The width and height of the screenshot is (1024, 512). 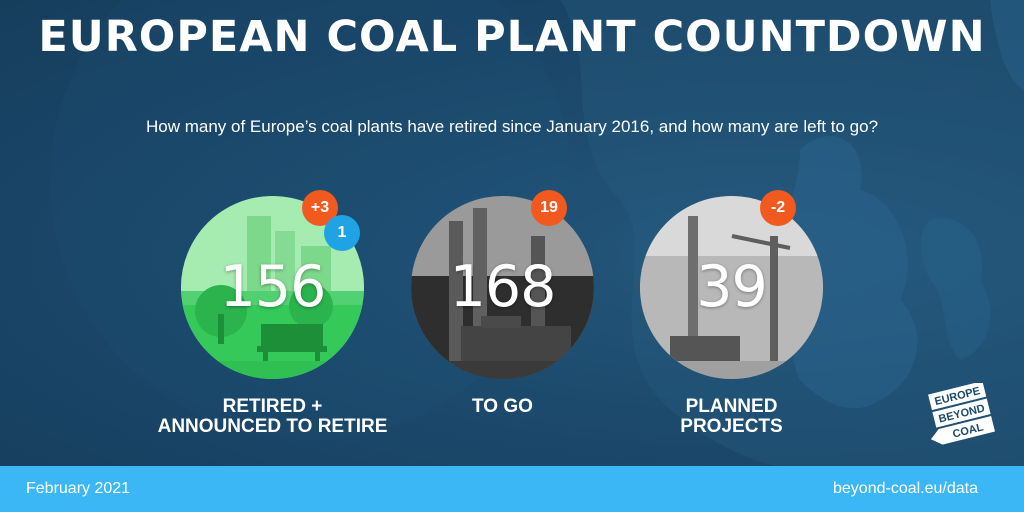 What do you see at coordinates (272, 406) in the screenshot?
I see `retired-label-line1: RETIRED +` at bounding box center [272, 406].